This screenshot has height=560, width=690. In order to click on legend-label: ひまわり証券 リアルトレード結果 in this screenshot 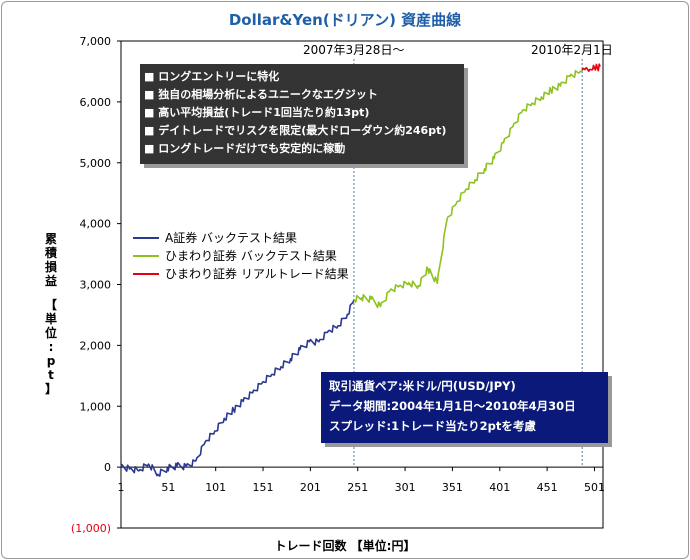, I will do `click(257, 274)`.